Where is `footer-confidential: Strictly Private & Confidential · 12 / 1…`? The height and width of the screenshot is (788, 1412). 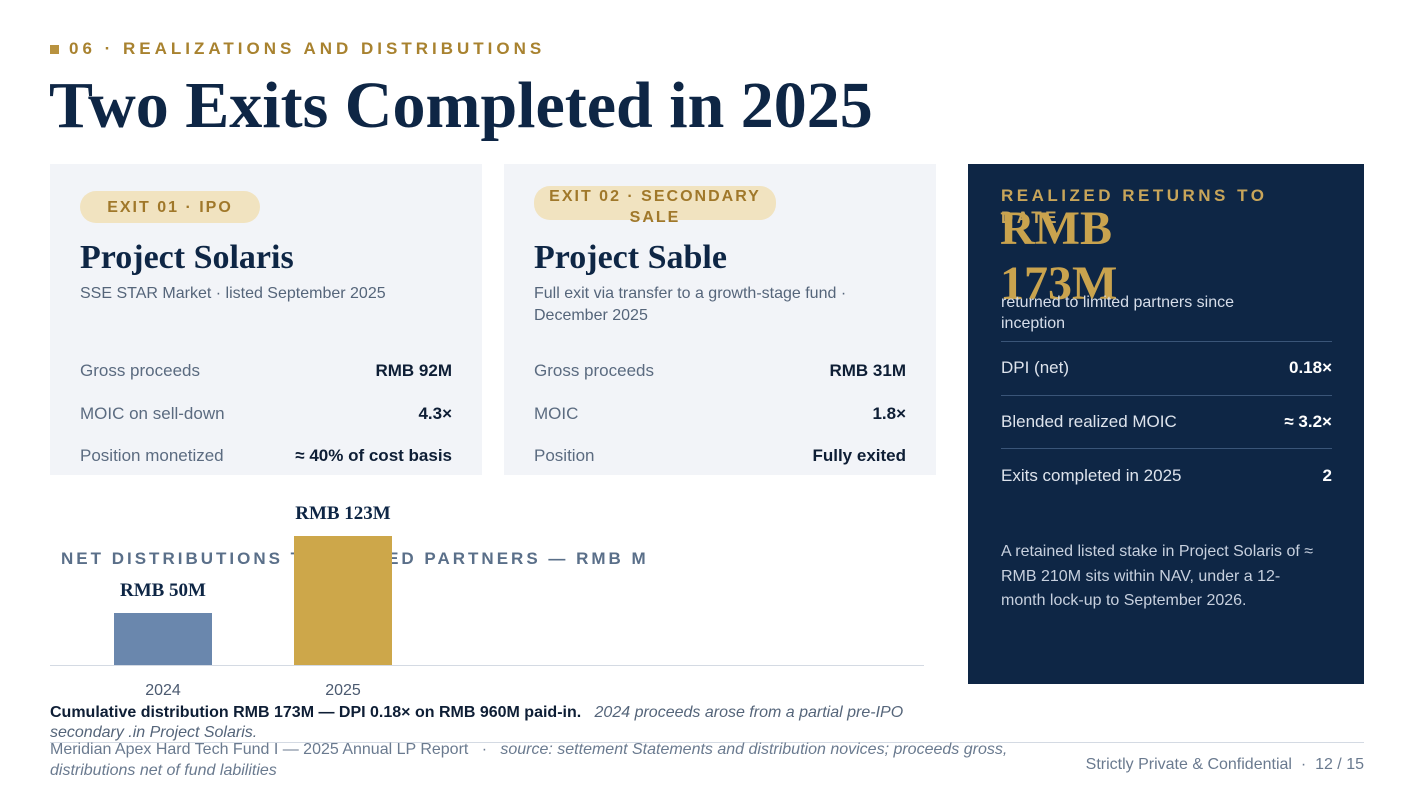
footer-confidential: Strictly Private & Confidential · 12 / 1… is located at coordinates (1224, 764).